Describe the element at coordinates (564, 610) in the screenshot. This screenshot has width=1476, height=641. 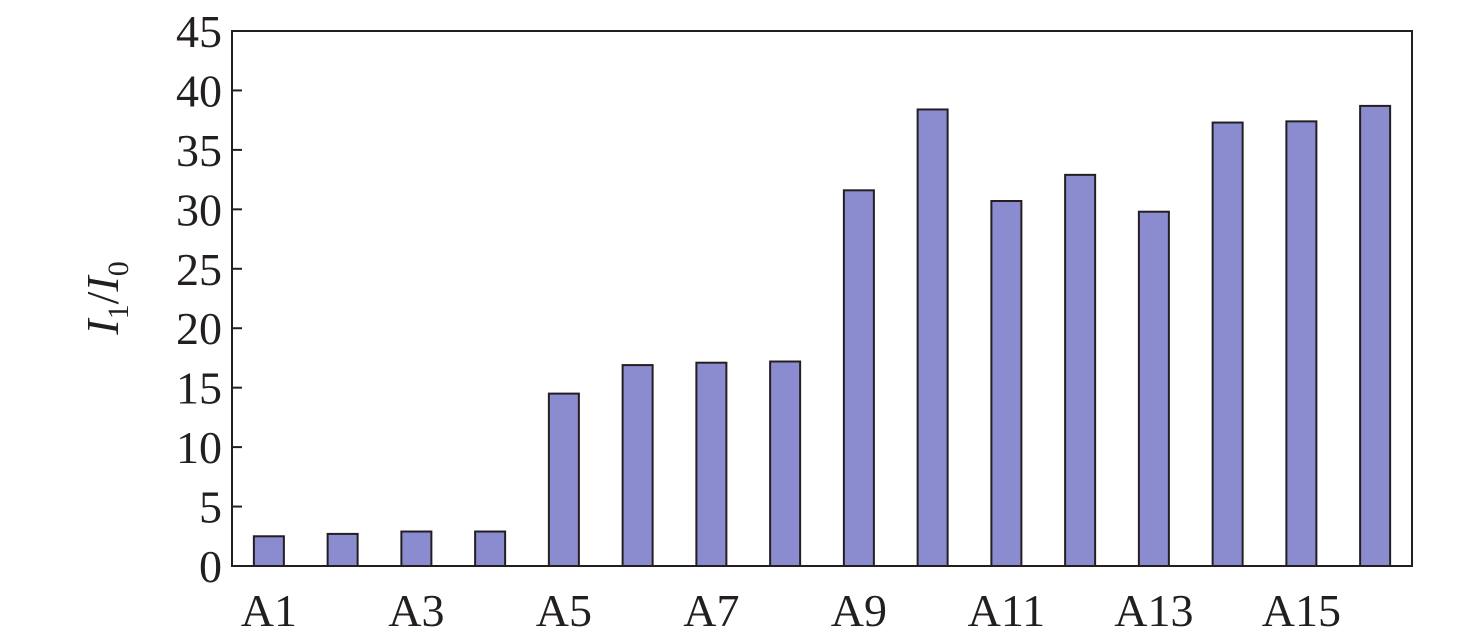
I see `x-tick-label: A5` at that location.